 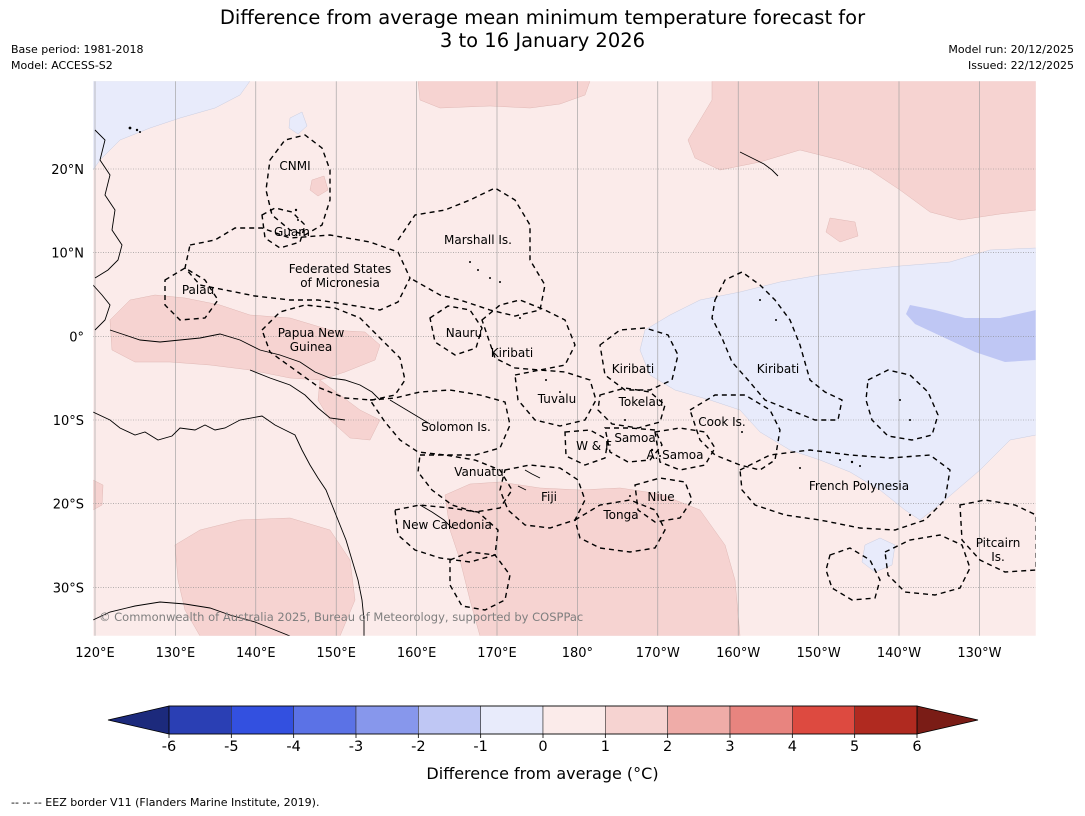 What do you see at coordinates (464, 333) in the screenshot?
I see `region-label-line: Nauru` at bounding box center [464, 333].